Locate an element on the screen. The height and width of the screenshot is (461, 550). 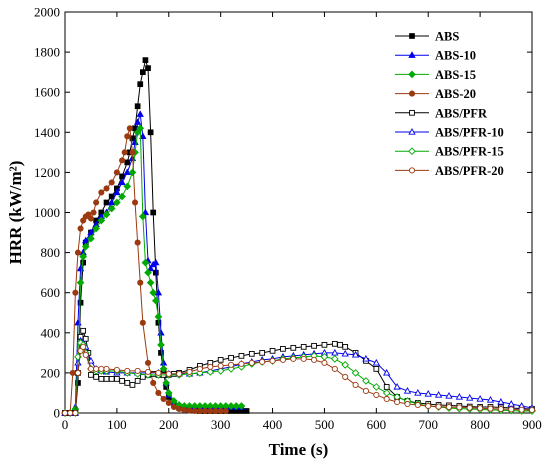
y-tick-label: 200 is located at coordinates (51, 372).